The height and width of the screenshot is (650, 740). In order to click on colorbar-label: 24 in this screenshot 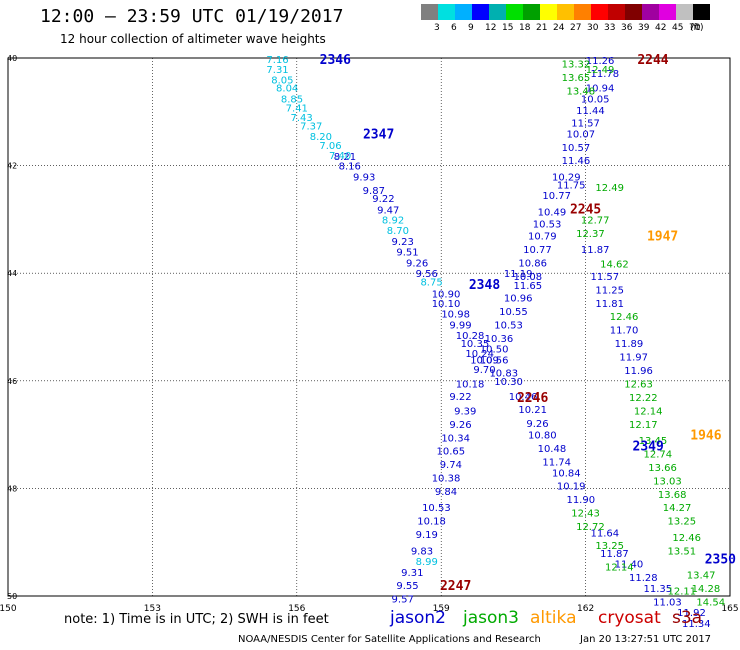, I will do `click(559, 28)`.